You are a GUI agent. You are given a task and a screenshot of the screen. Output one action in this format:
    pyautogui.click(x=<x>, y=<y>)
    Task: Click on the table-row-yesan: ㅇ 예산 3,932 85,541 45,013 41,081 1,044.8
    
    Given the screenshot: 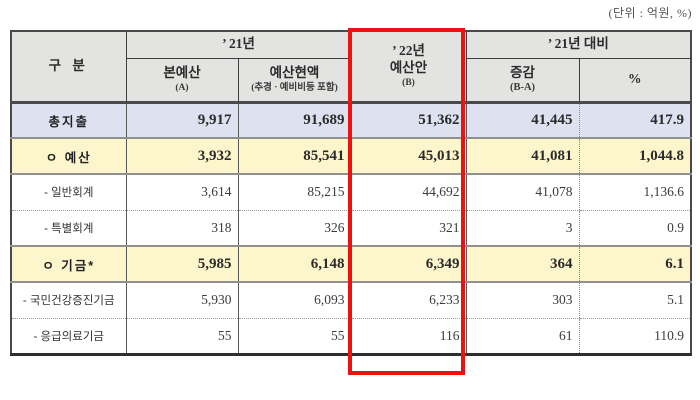 What is the action you would take?
    pyautogui.click(x=351, y=156)
    